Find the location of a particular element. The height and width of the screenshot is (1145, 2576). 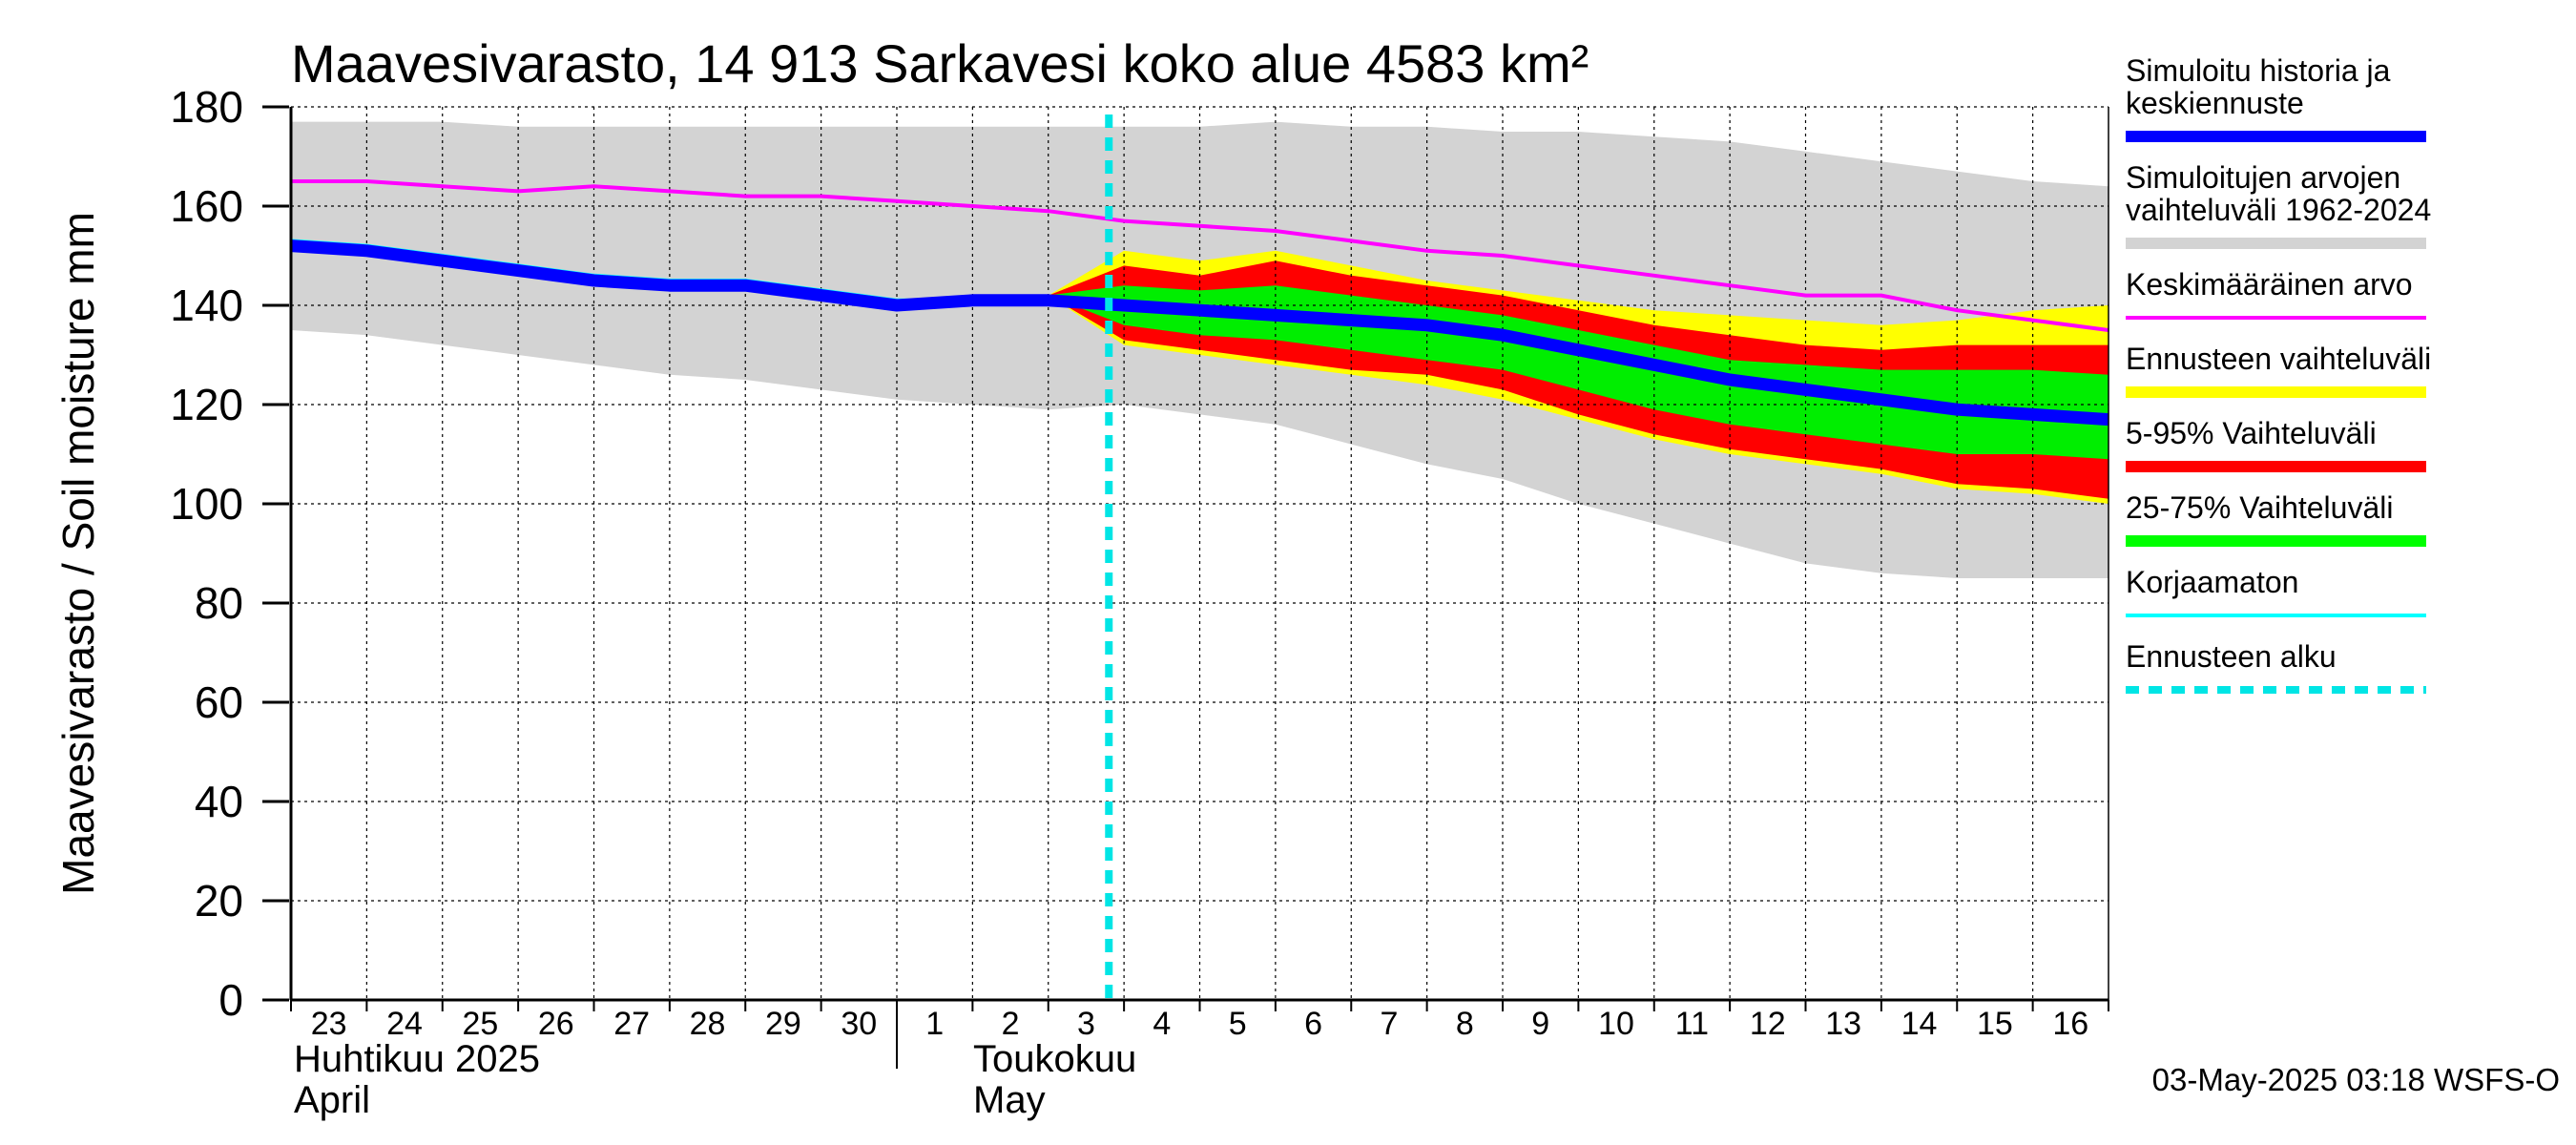

legend-item: 5-95% Vaihteluväli is located at coordinates (2276, 444).